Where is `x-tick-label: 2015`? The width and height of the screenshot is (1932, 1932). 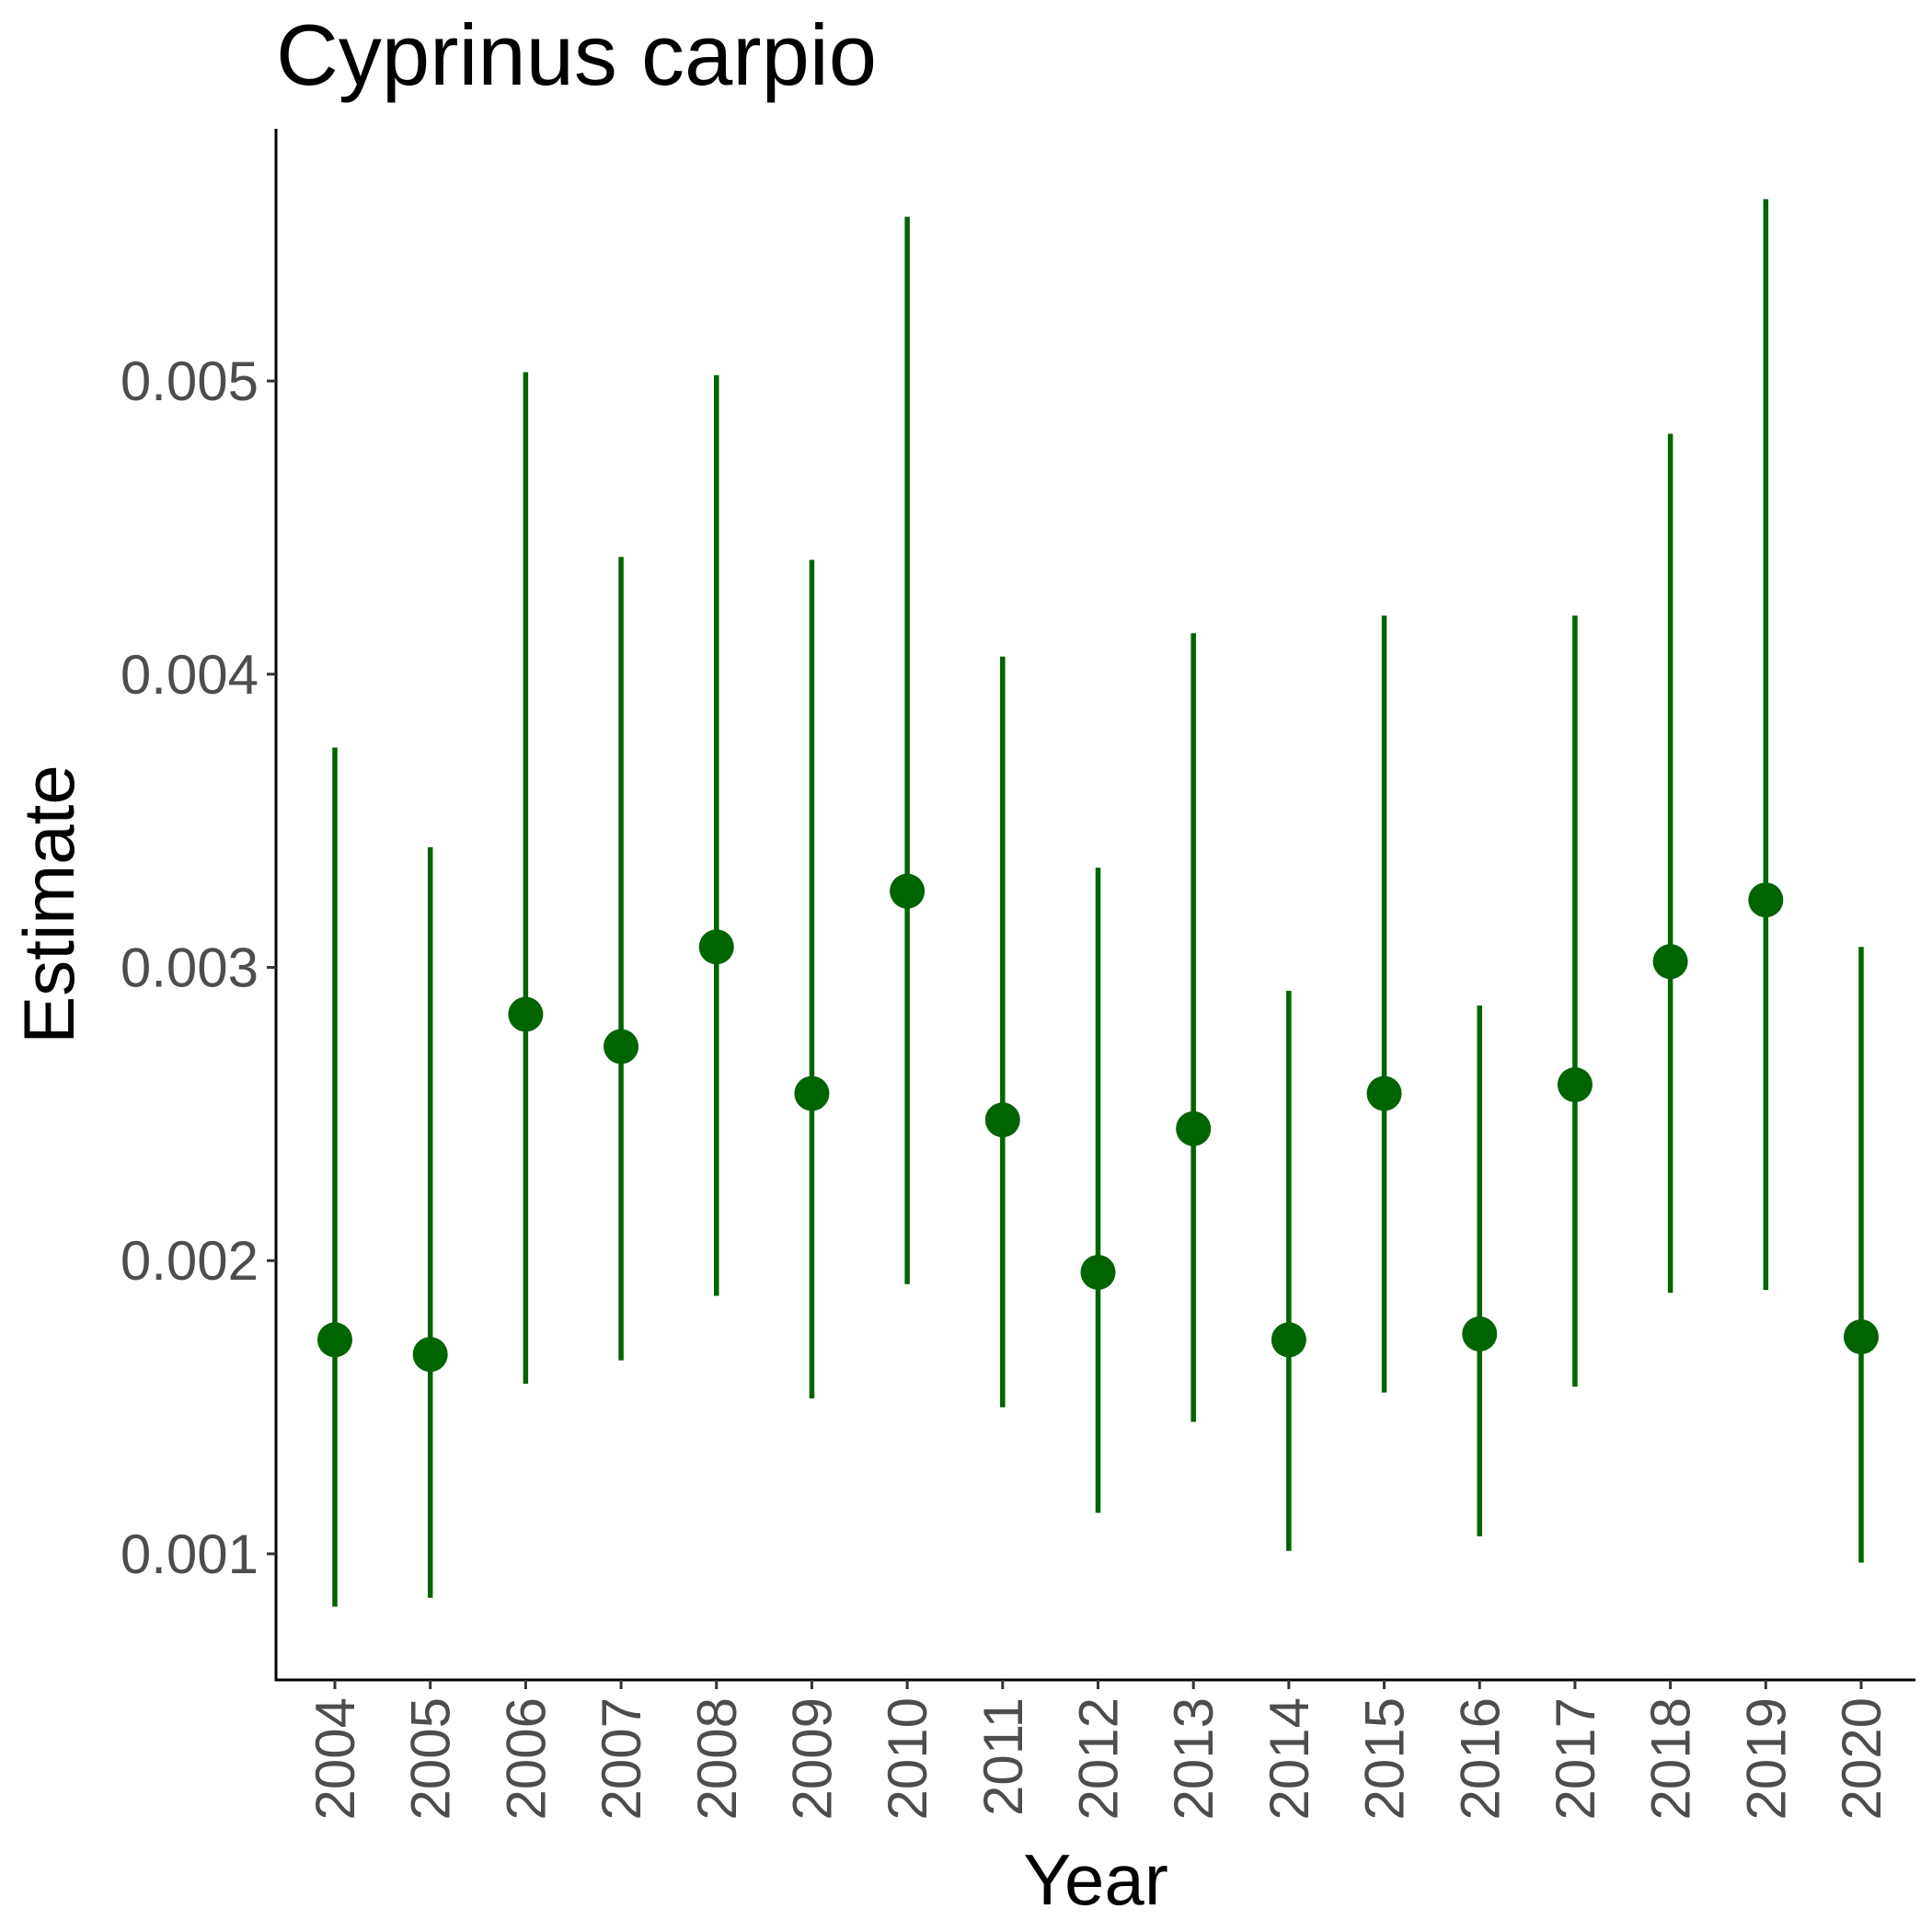
x-tick-label: 2015 is located at coordinates (1385, 1758).